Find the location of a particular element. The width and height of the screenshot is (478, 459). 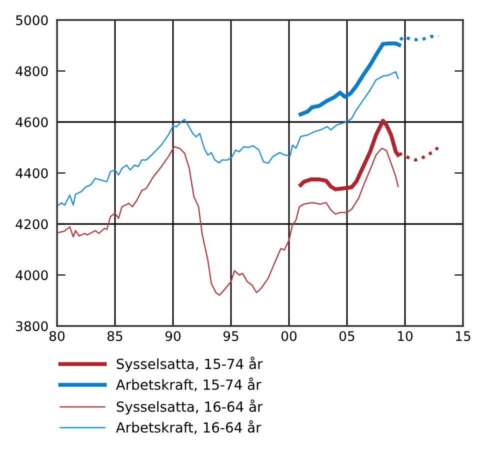

x-tick-label: 85 is located at coordinates (115, 336).